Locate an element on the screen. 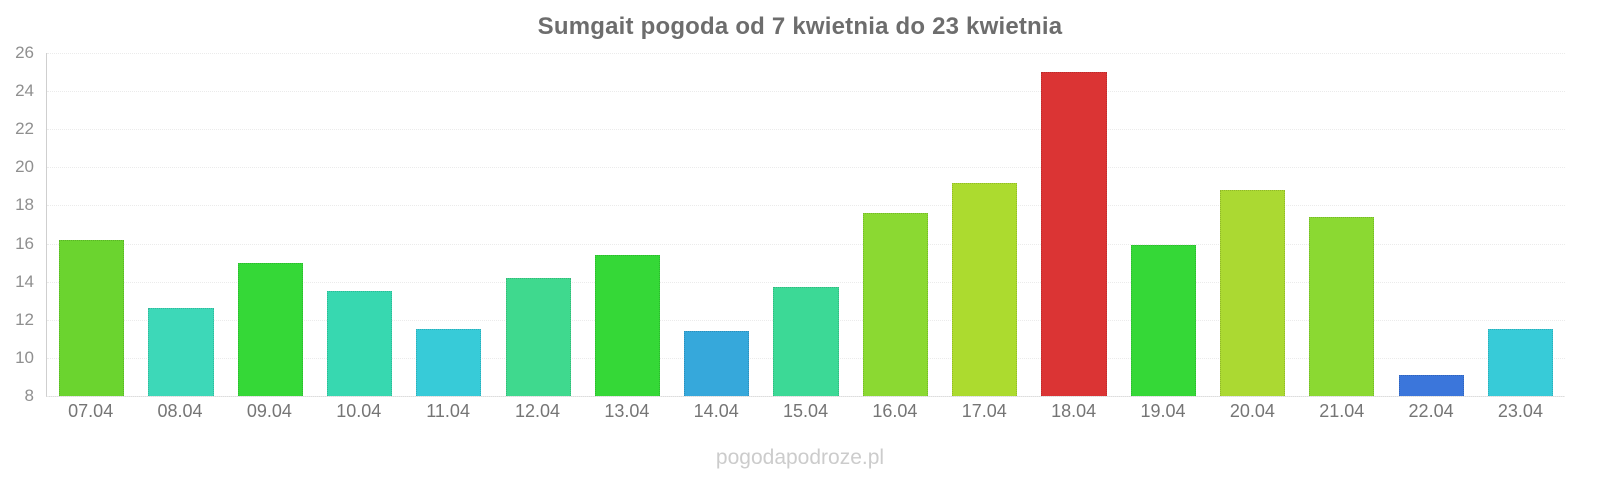 Image resolution: width=1600 pixels, height=480 pixels. y-tick-label: 16 is located at coordinates (24, 243).